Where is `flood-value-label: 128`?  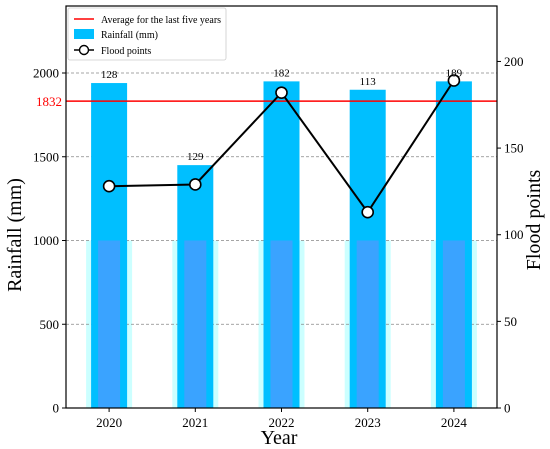
flood-value-label: 128 is located at coordinates (109, 75).